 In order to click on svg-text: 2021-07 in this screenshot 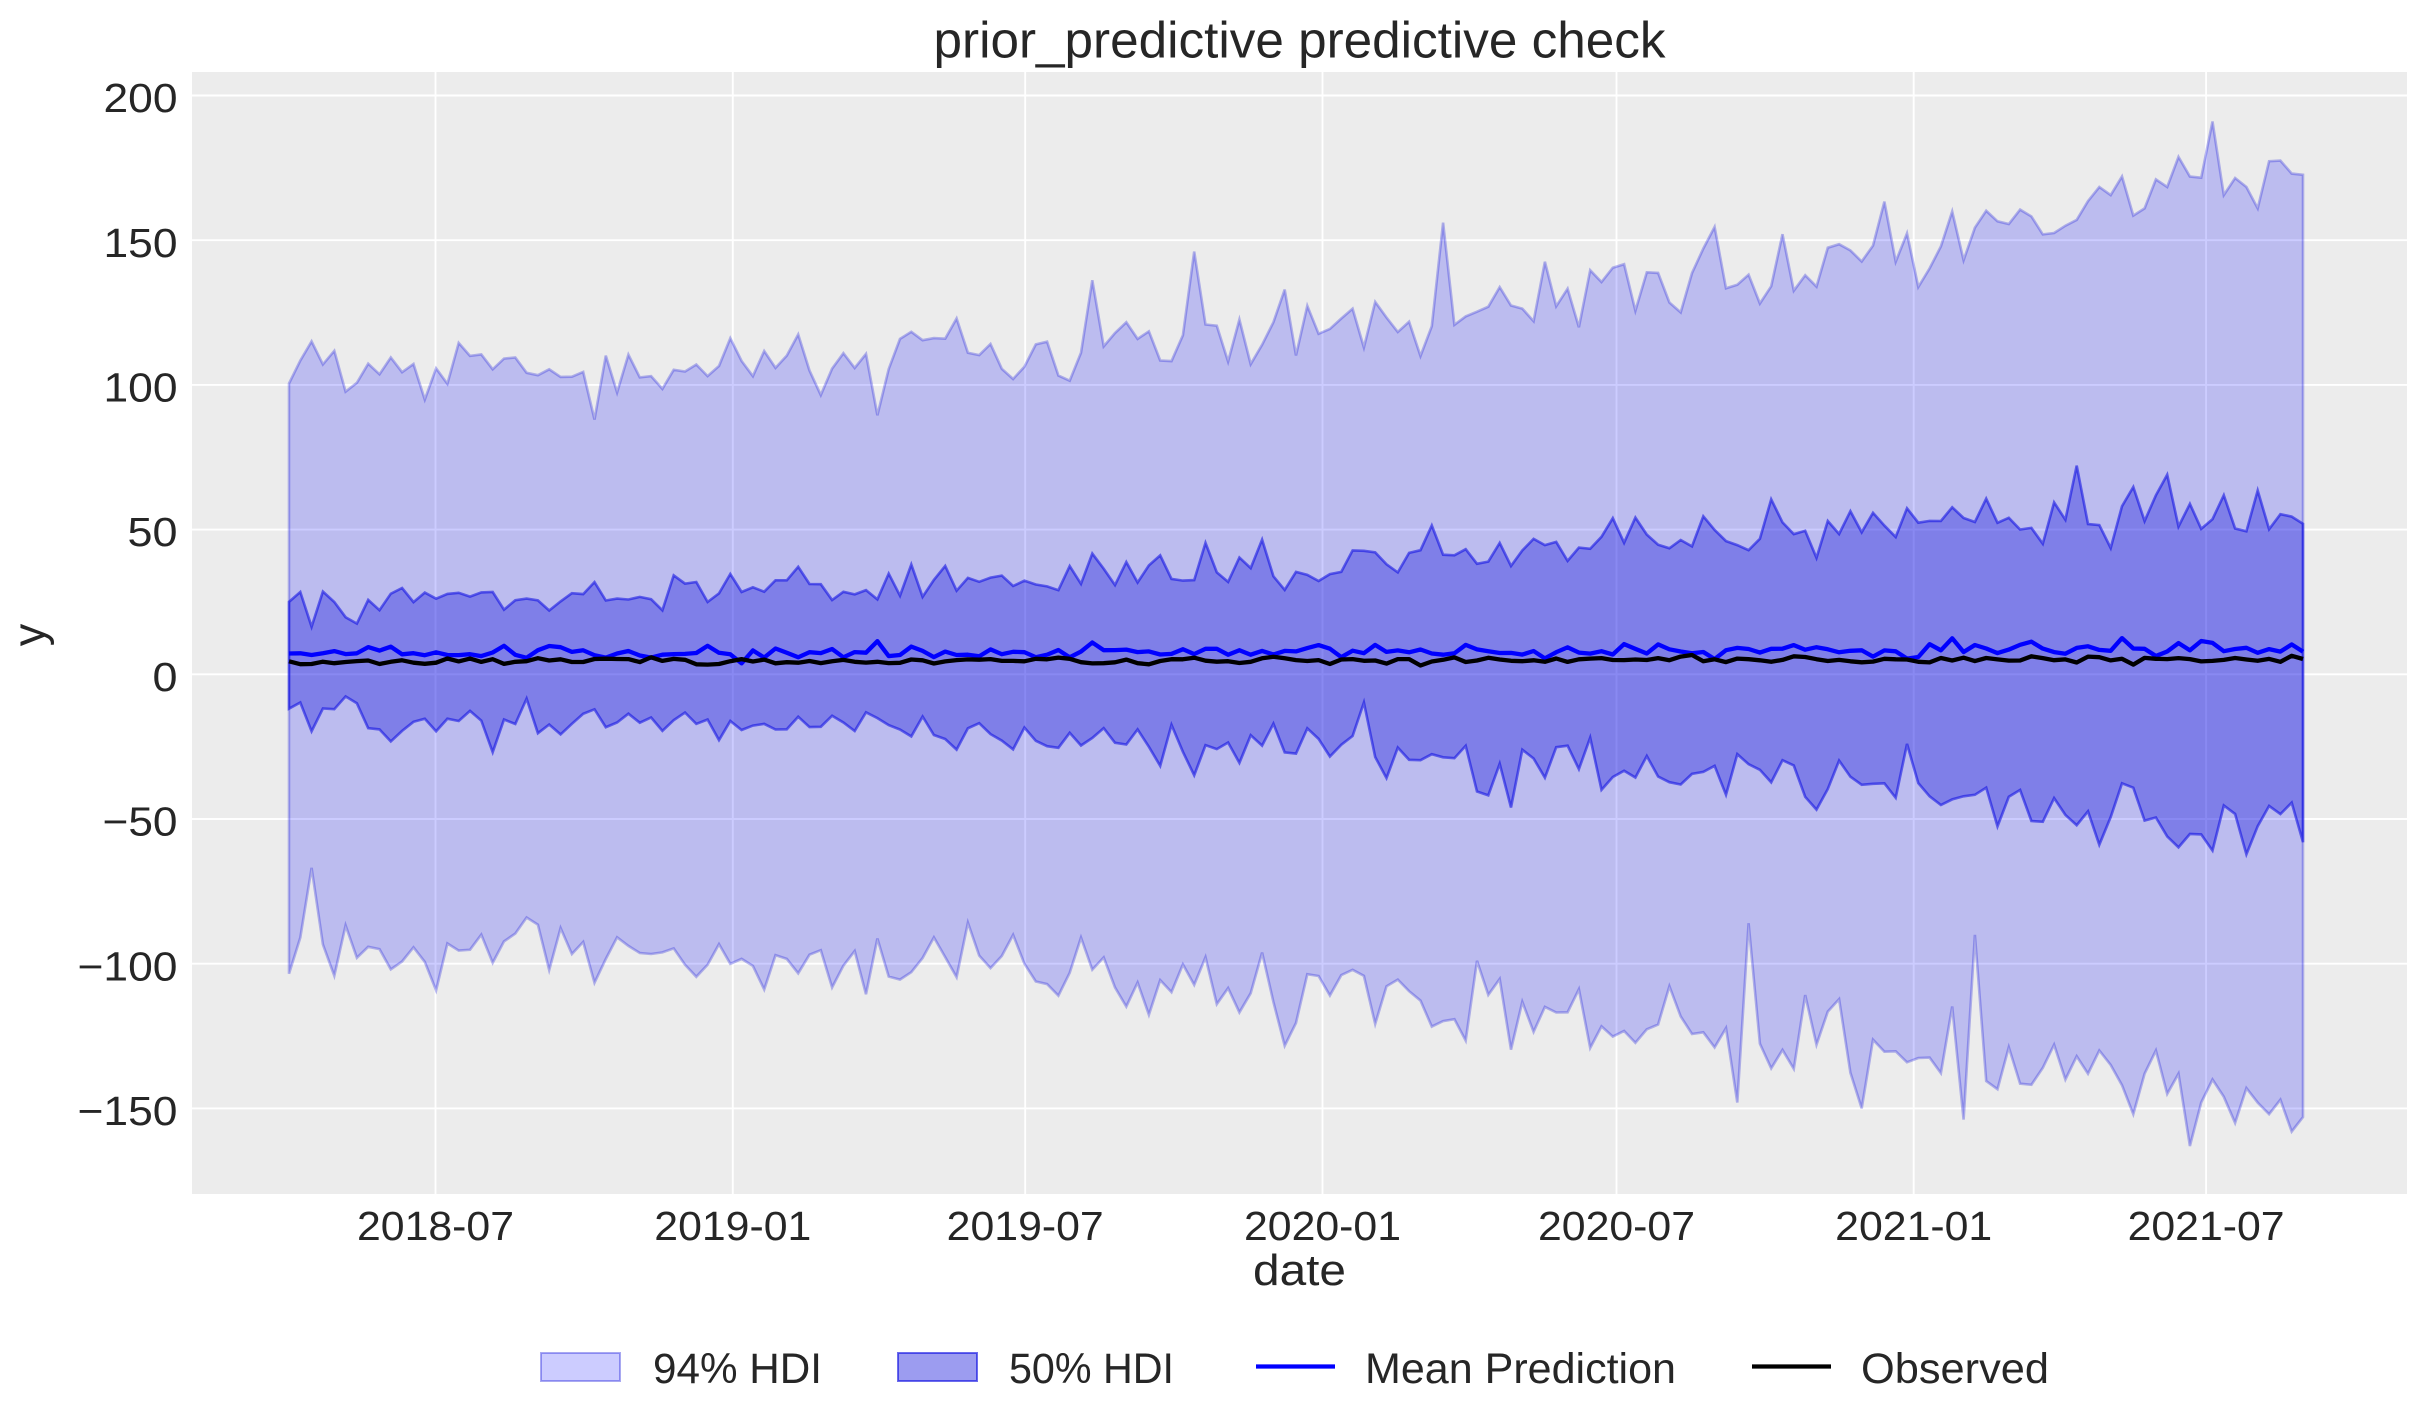, I will do `click(2206, 1226)`.